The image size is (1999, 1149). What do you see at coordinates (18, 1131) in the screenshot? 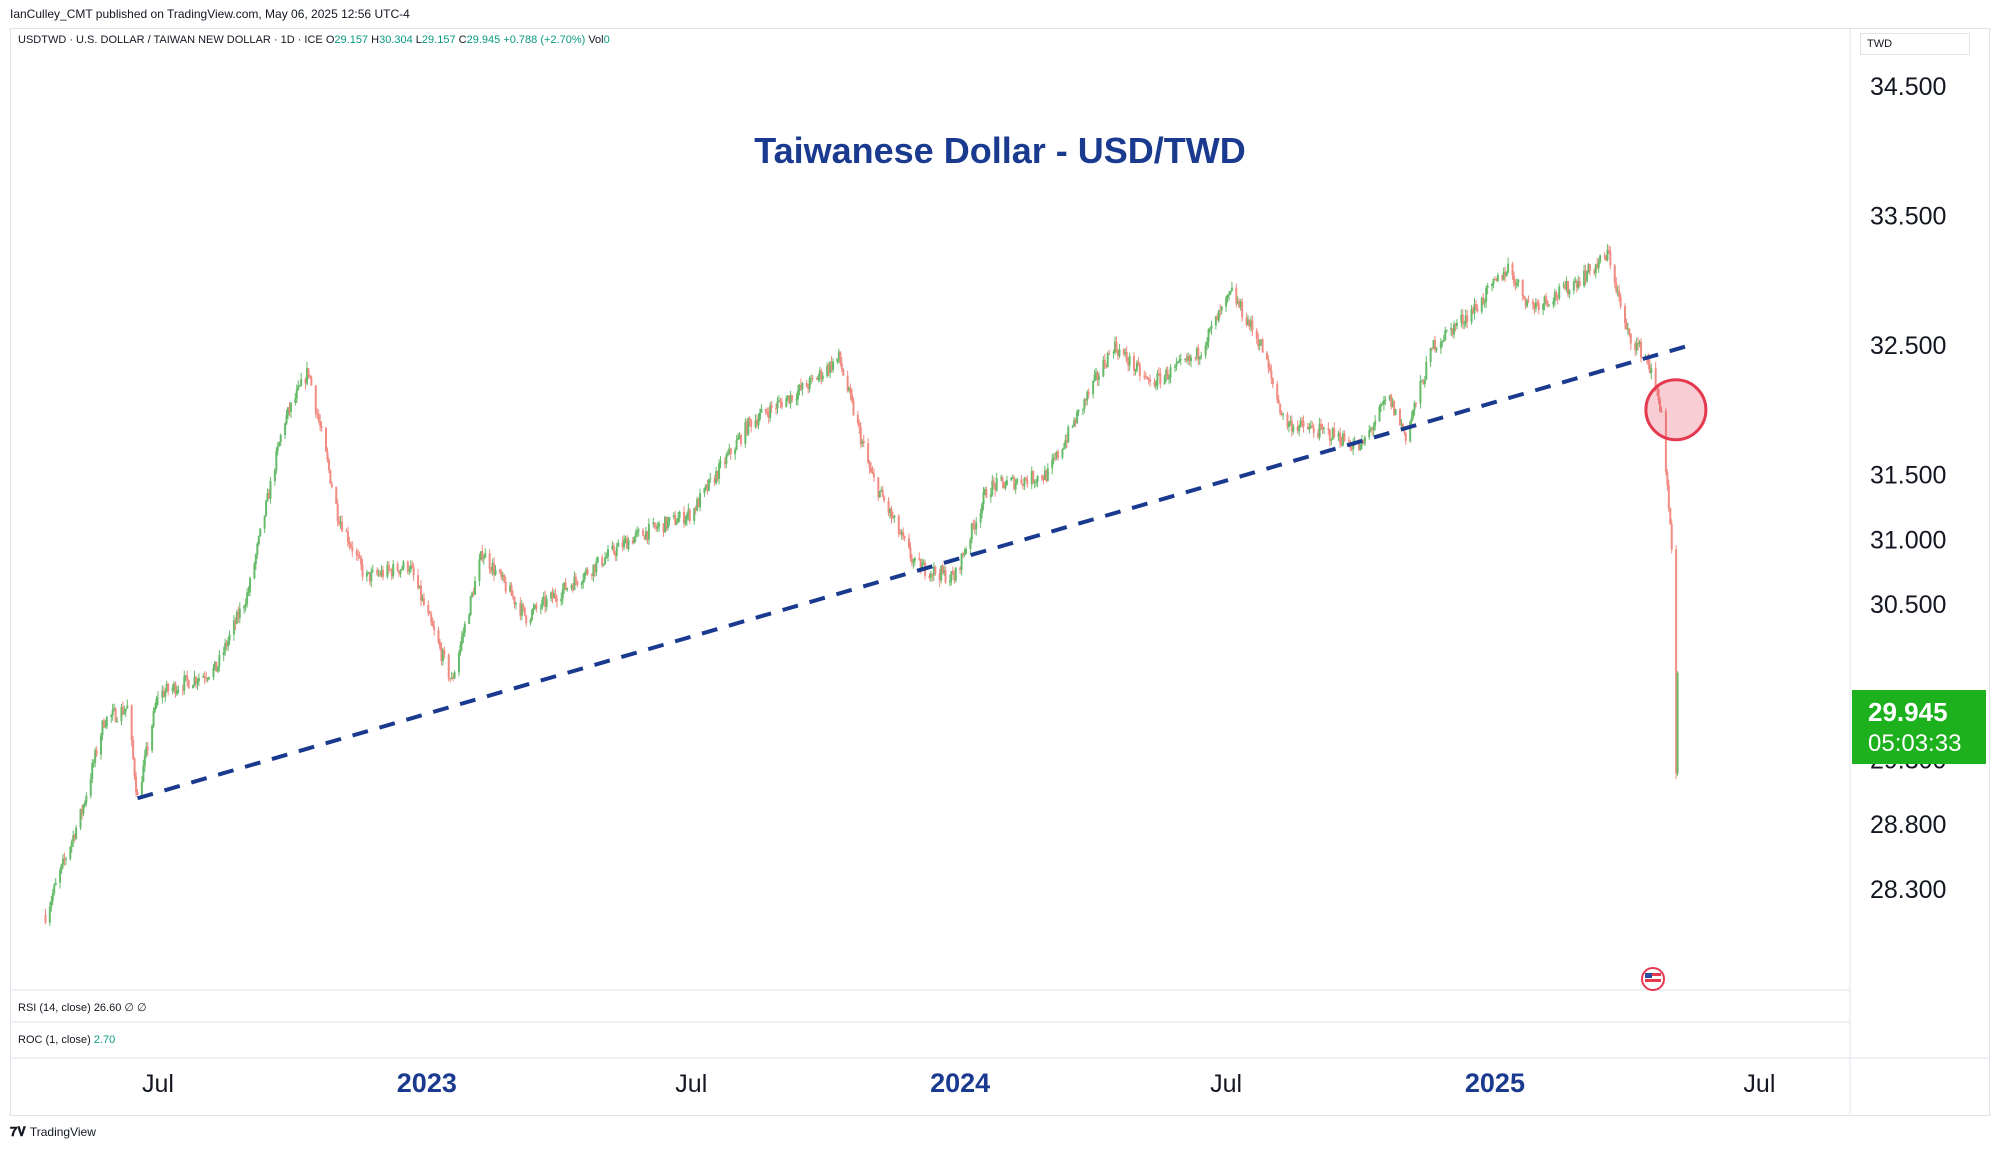
I see `tradingview-logo-icon: 𝟕𝐕` at bounding box center [18, 1131].